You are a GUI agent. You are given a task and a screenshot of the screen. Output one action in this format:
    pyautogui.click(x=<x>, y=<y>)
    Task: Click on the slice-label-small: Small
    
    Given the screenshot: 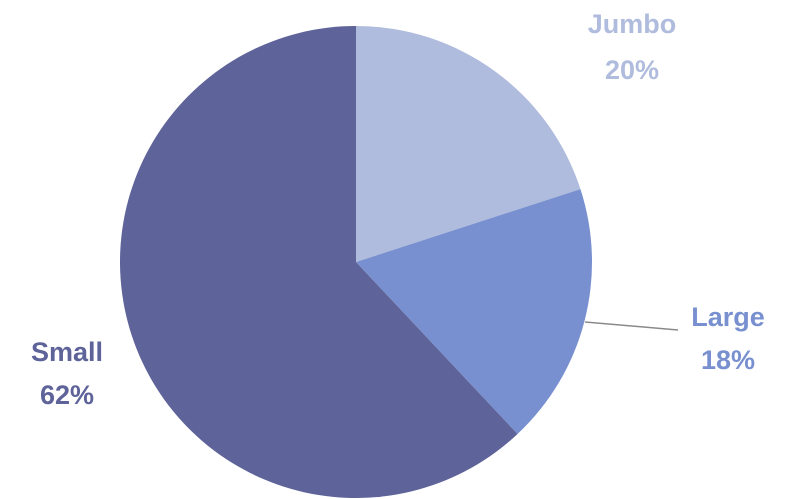 What is the action you would take?
    pyautogui.click(x=67, y=352)
    